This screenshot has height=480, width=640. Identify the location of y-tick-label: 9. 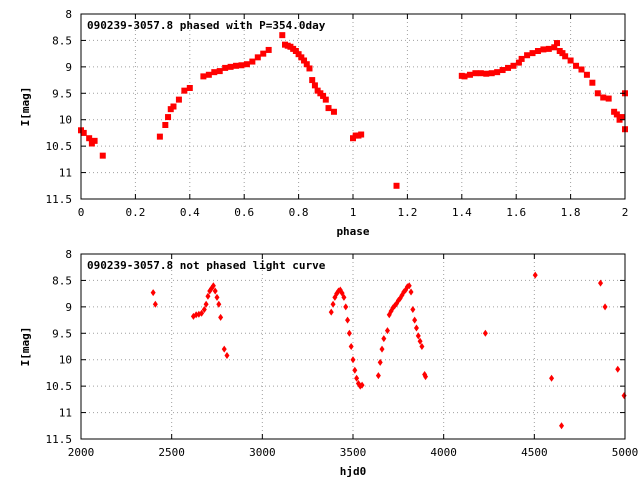
(68, 307).